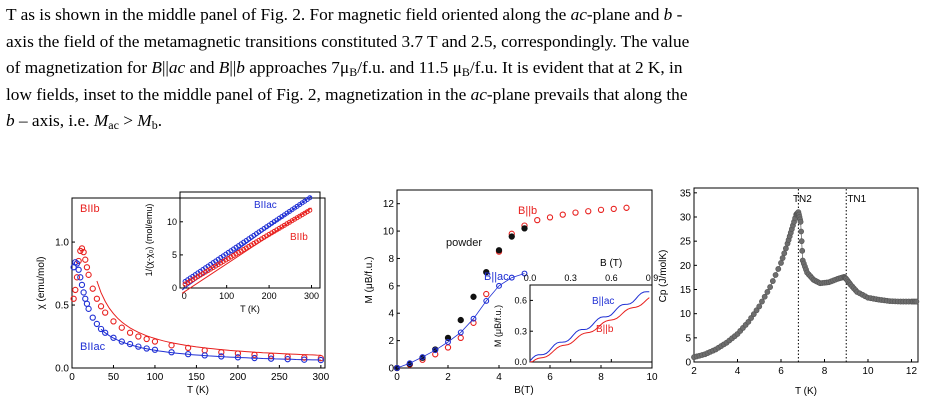 Image resolution: width=949 pixels, height=408 pixels. I want to click on cp-xtick-label: 12, so click(912, 371).